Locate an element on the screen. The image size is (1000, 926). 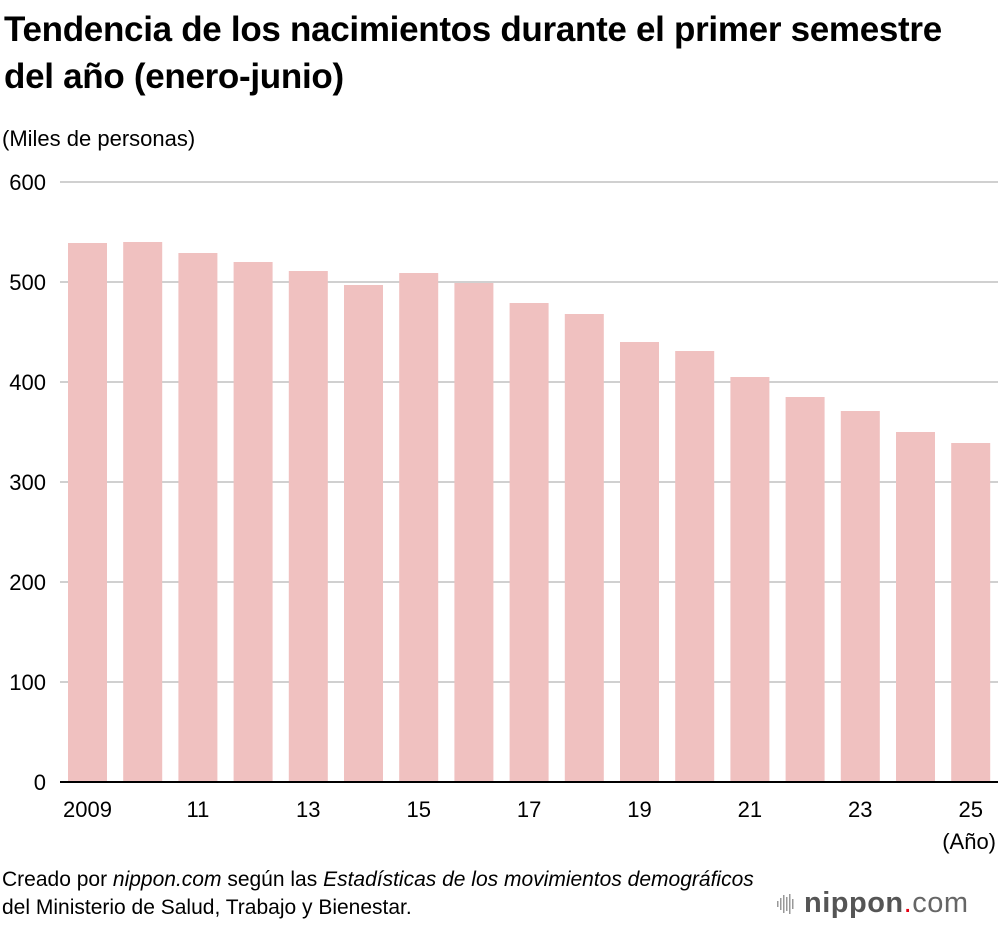
nippon-logo: nippon. com is located at coordinates (872, 903).